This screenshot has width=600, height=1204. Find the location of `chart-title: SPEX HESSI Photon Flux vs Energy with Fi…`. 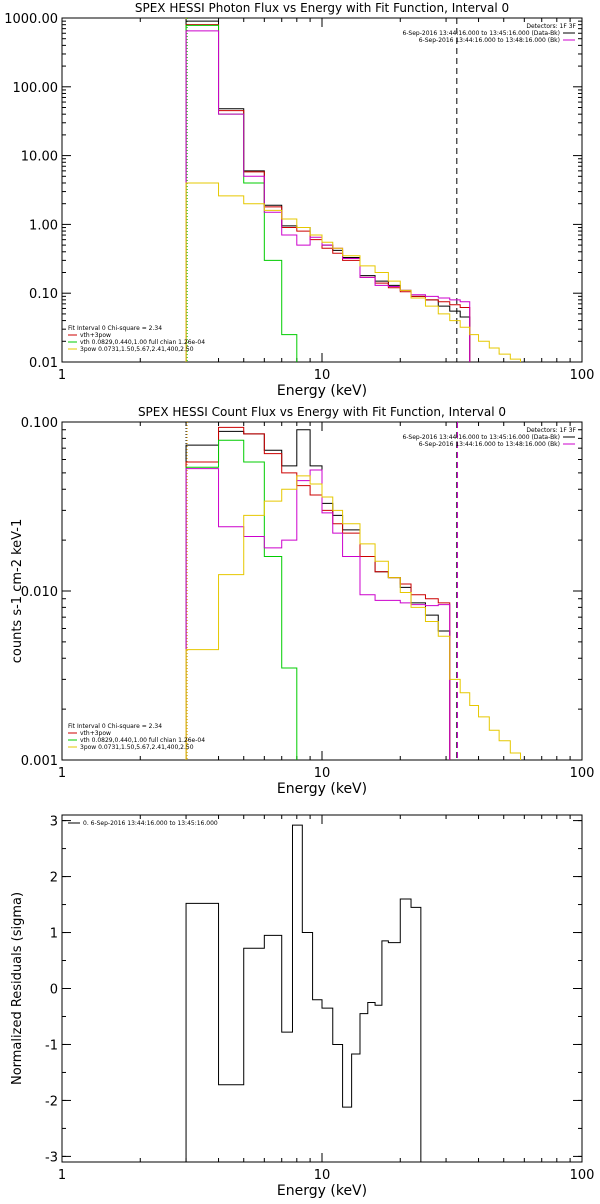

chart-title: SPEX HESSI Photon Flux vs Energy with Fi… is located at coordinates (322, 8).